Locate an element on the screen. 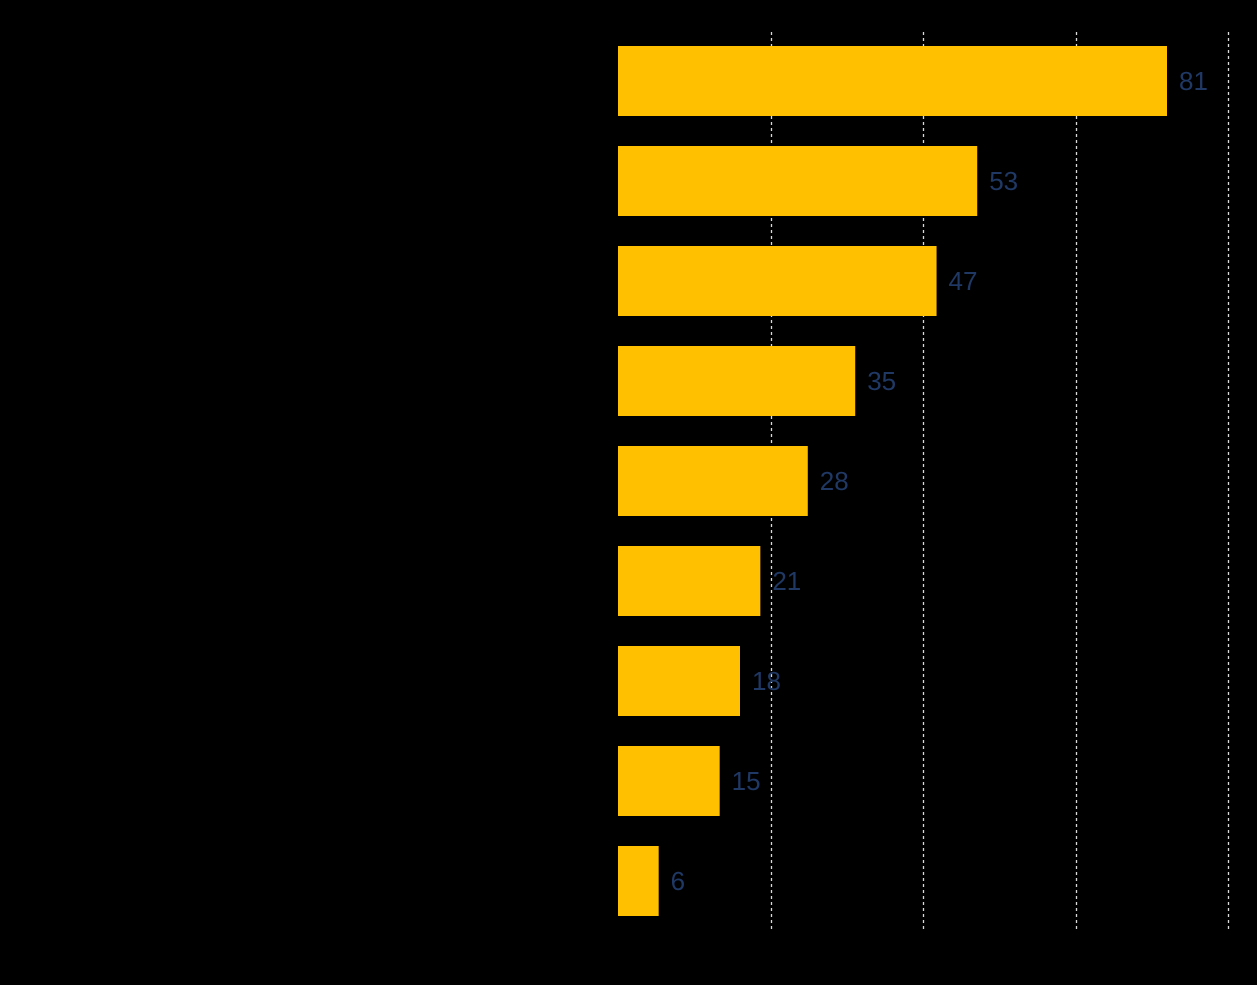  value-label-2: 53 is located at coordinates (1003, 181).